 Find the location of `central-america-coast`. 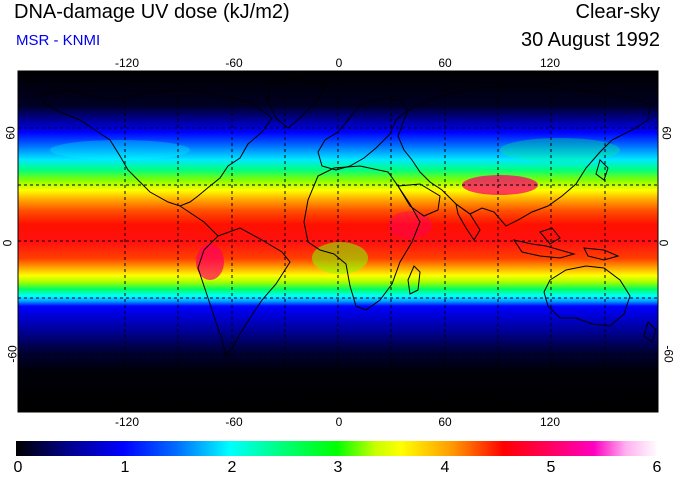

central-america-coast is located at coordinates (199, 221).